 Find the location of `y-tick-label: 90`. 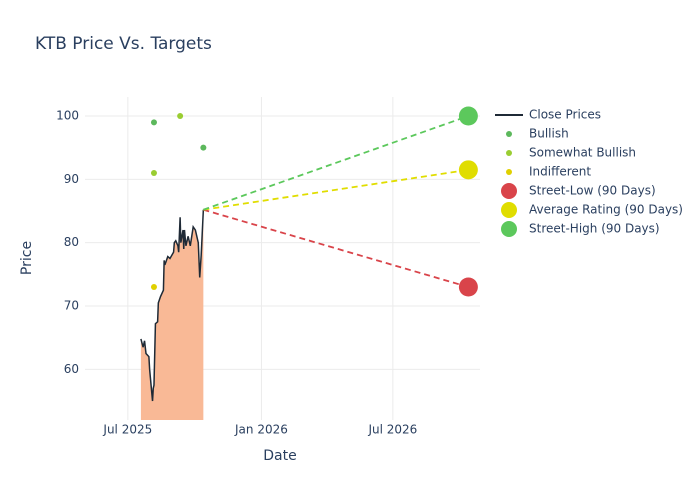

y-tick-label: 90 is located at coordinates (71, 179).